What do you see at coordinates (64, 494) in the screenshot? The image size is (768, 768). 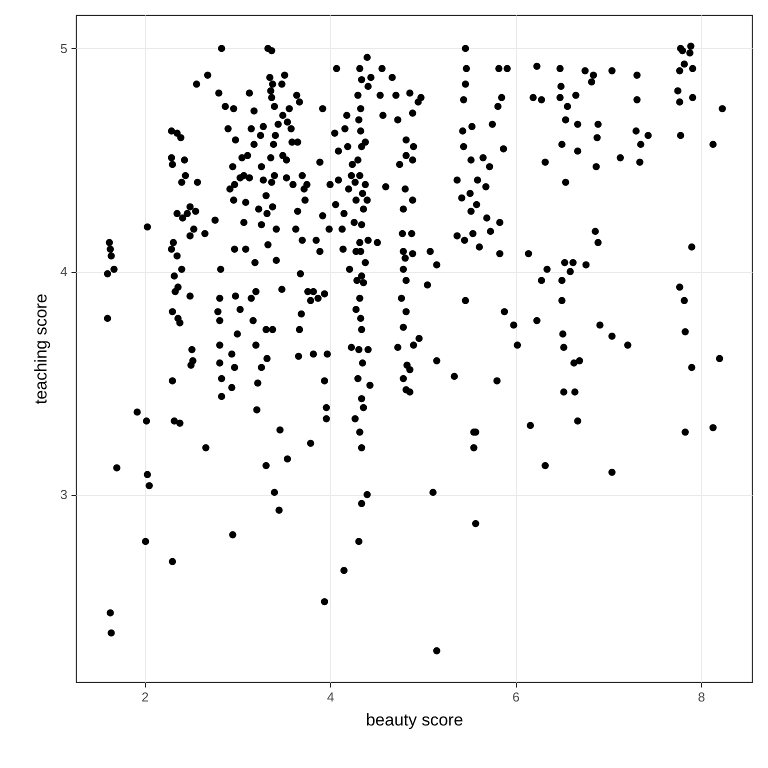 I see `y-tick-label: 3` at bounding box center [64, 494].